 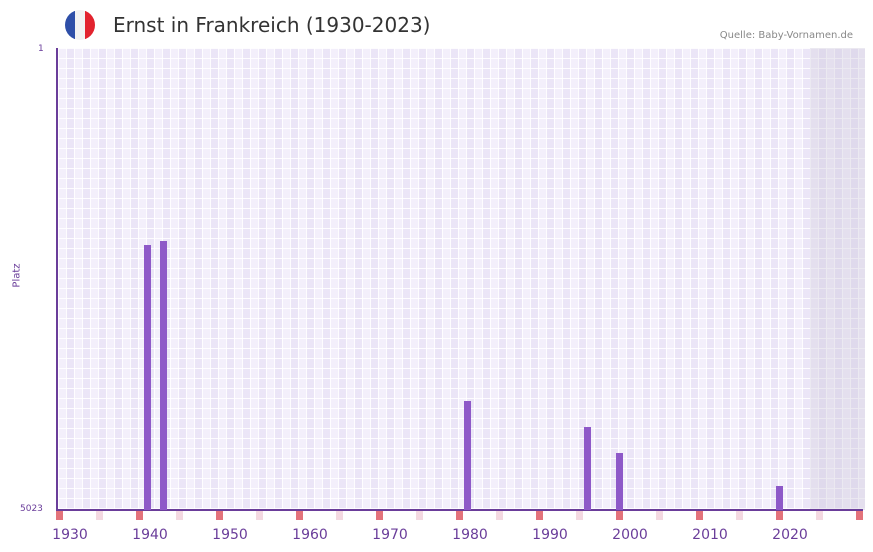 I want to click on y-axis-title: Platz, so click(x=17, y=275).